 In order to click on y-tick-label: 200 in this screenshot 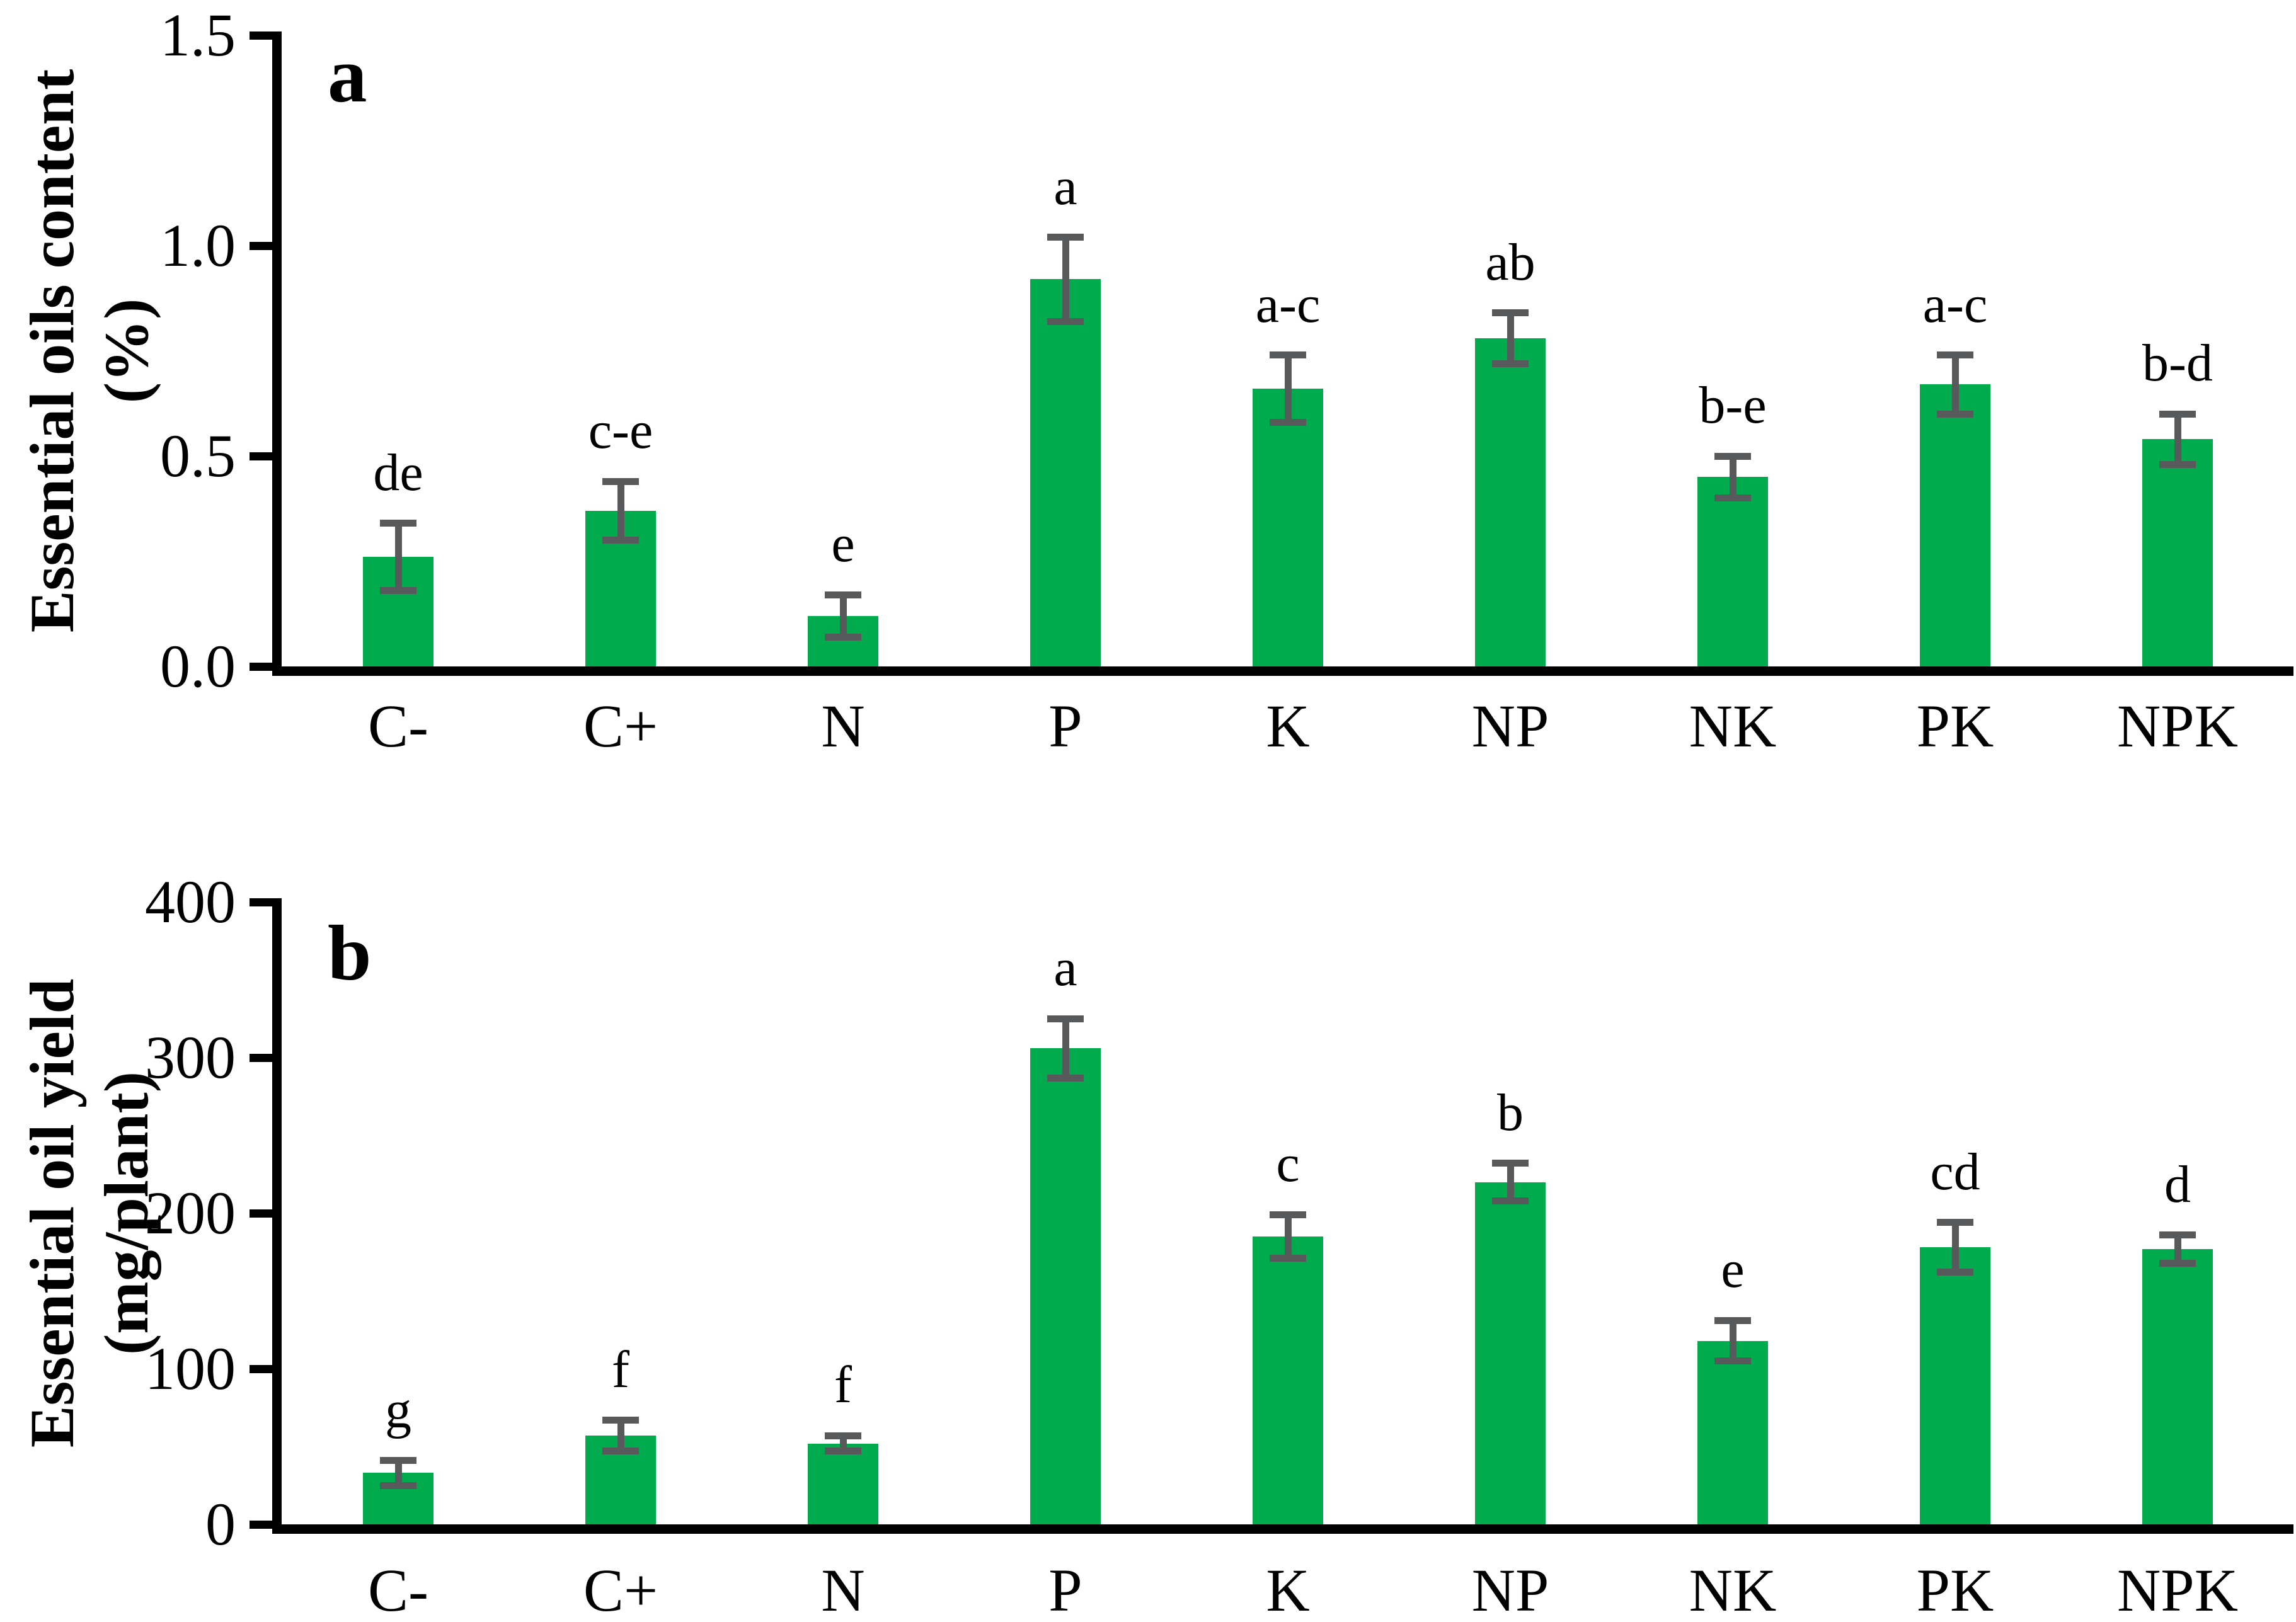, I will do `click(191, 1213)`.